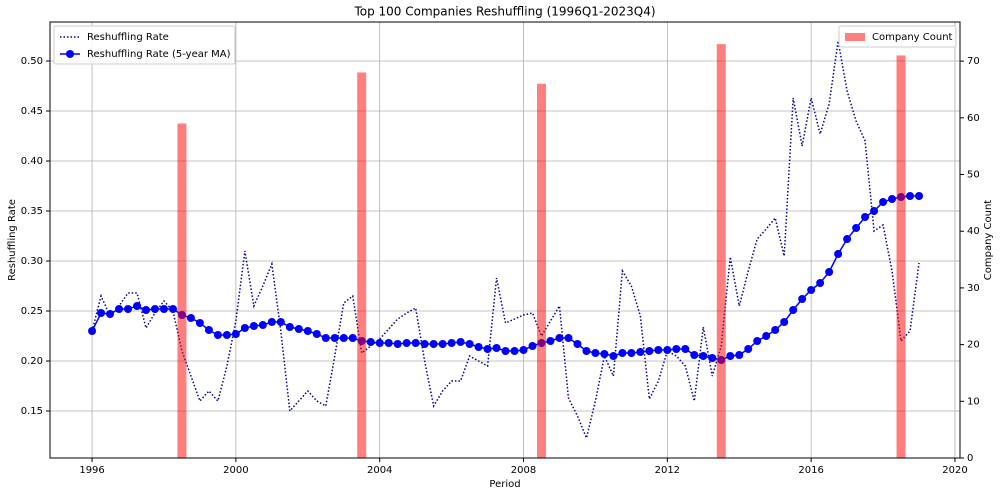  Describe the element at coordinates (32, 361) in the screenshot. I see `y-tick-label: 0.20` at that location.